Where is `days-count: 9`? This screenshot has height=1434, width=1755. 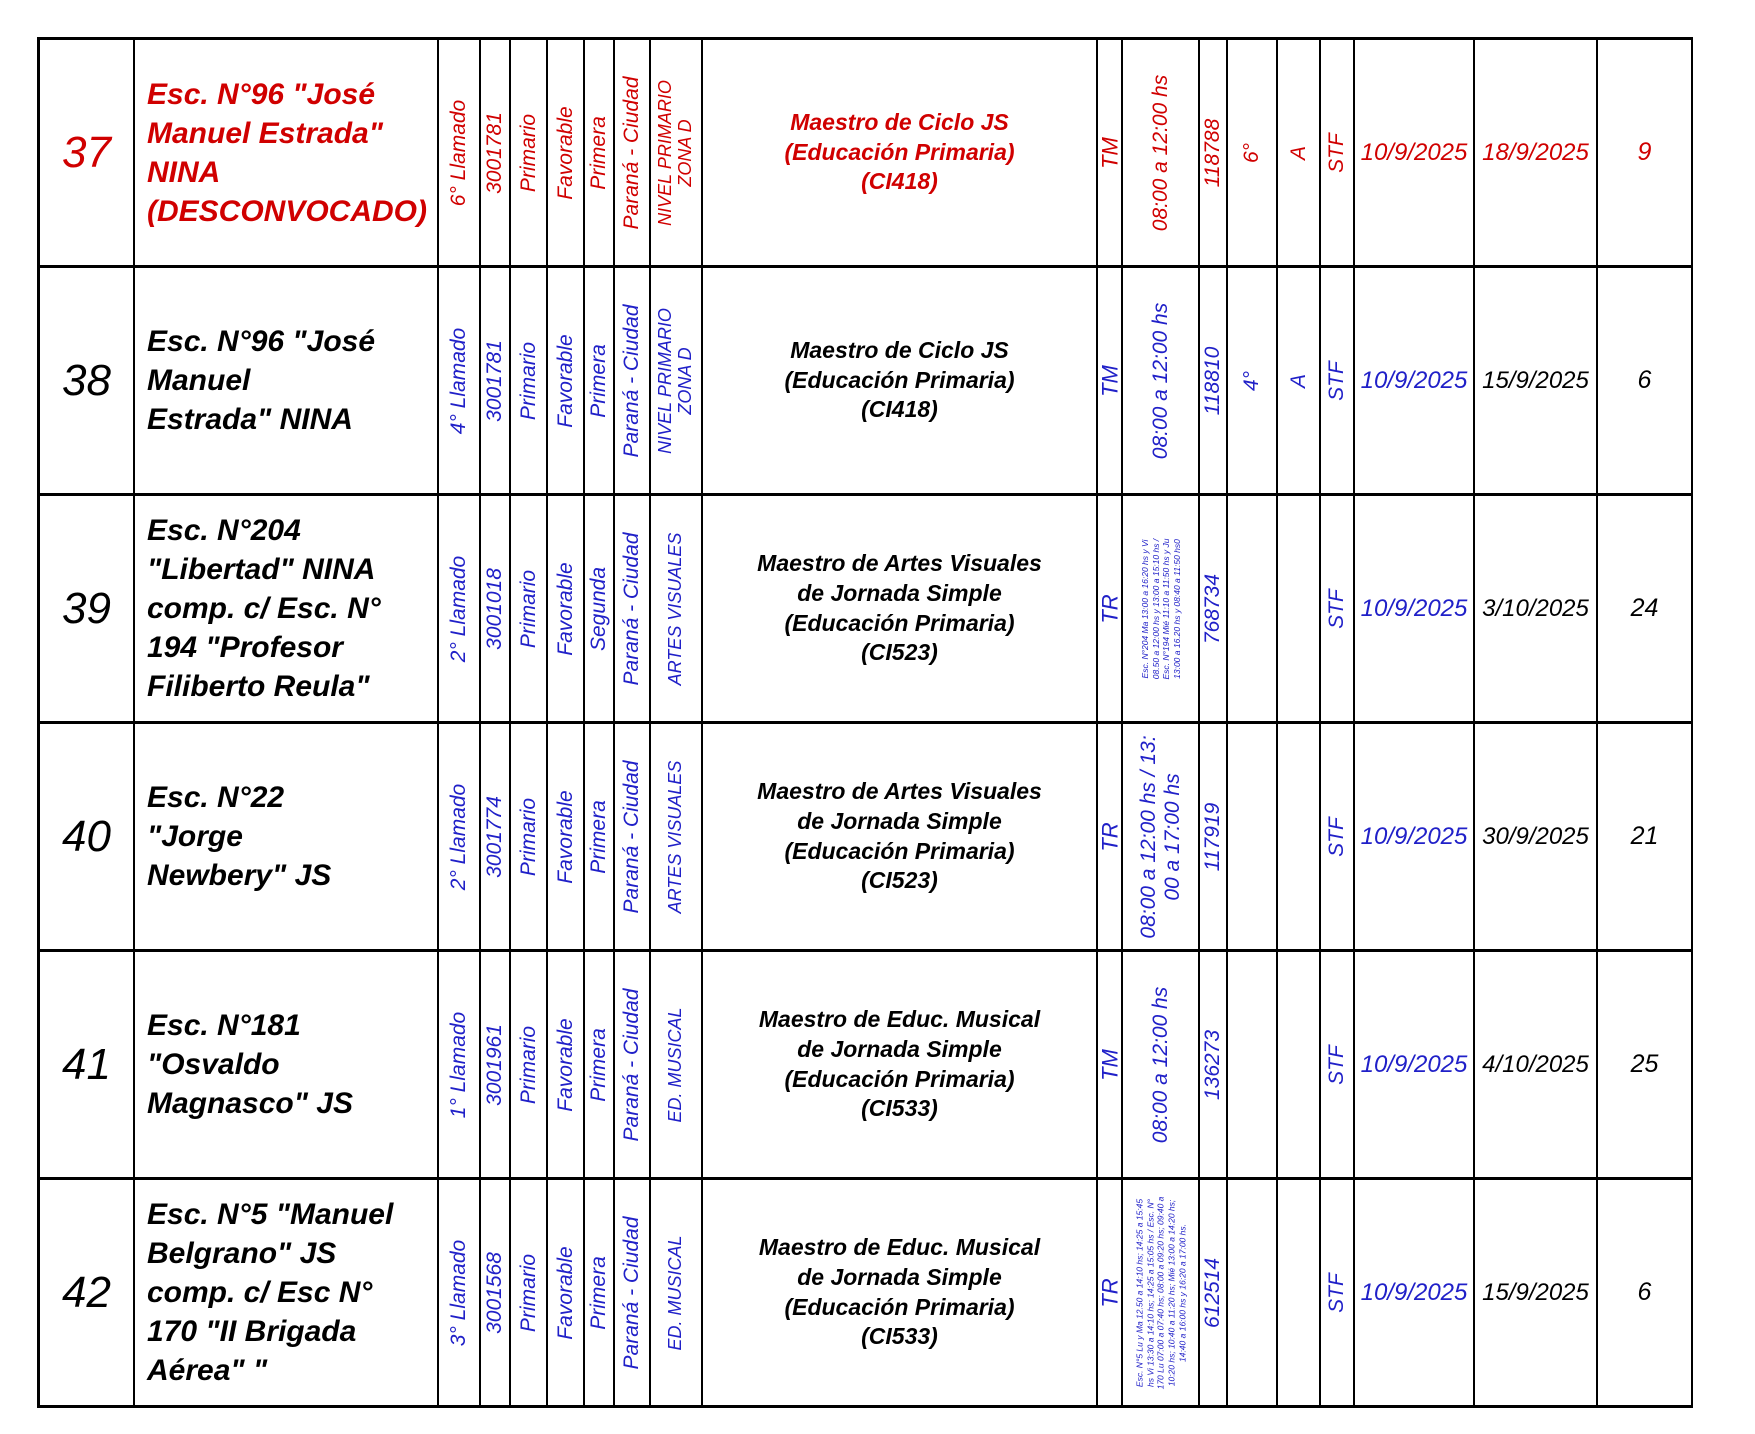
days-count: 9 is located at coordinates (1645, 154).